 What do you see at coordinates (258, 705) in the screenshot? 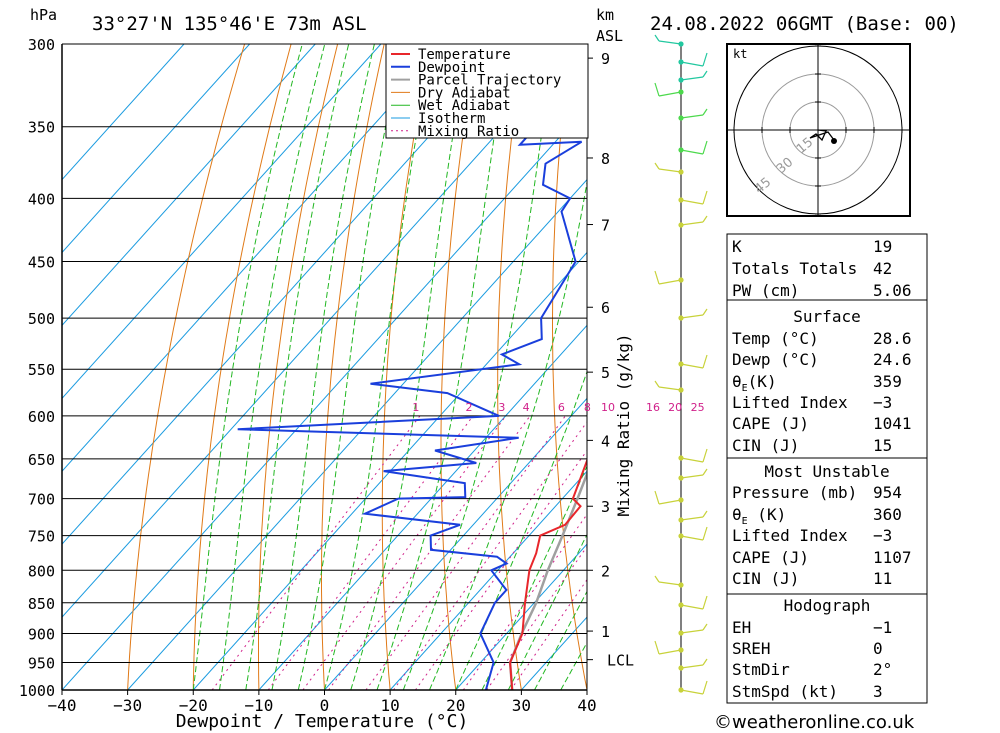
I see `x-tick-label: −10` at bounding box center [258, 705].